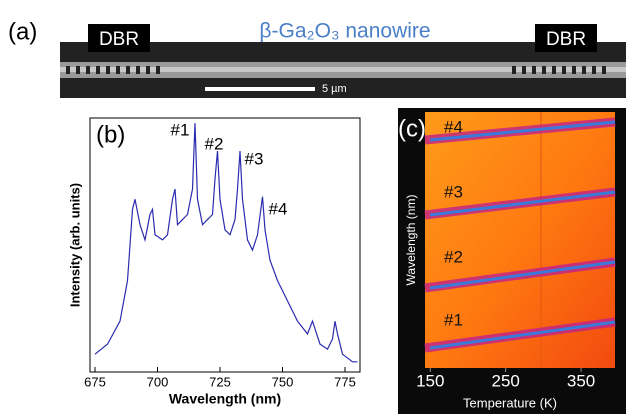 The width and height of the screenshot is (626, 414). Describe the element at coordinates (283, 381) in the screenshot. I see `x-tick-label: 750` at that location.